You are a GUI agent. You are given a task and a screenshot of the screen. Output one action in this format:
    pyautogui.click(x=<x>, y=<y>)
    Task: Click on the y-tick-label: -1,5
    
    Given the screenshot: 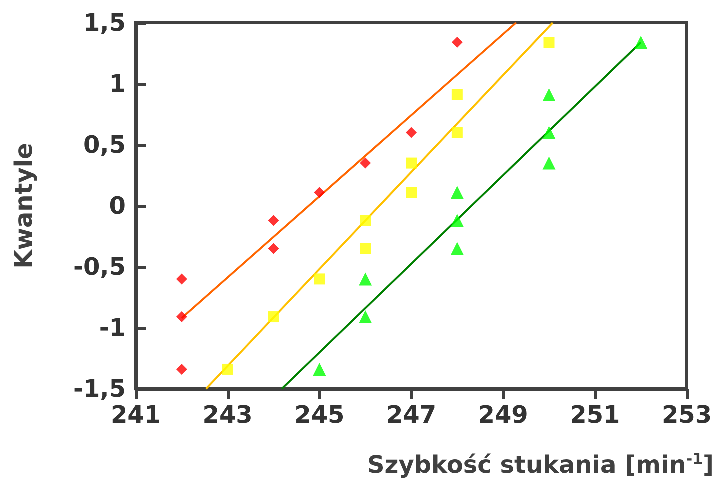 What is the action you would take?
    pyautogui.click(x=100, y=389)
    